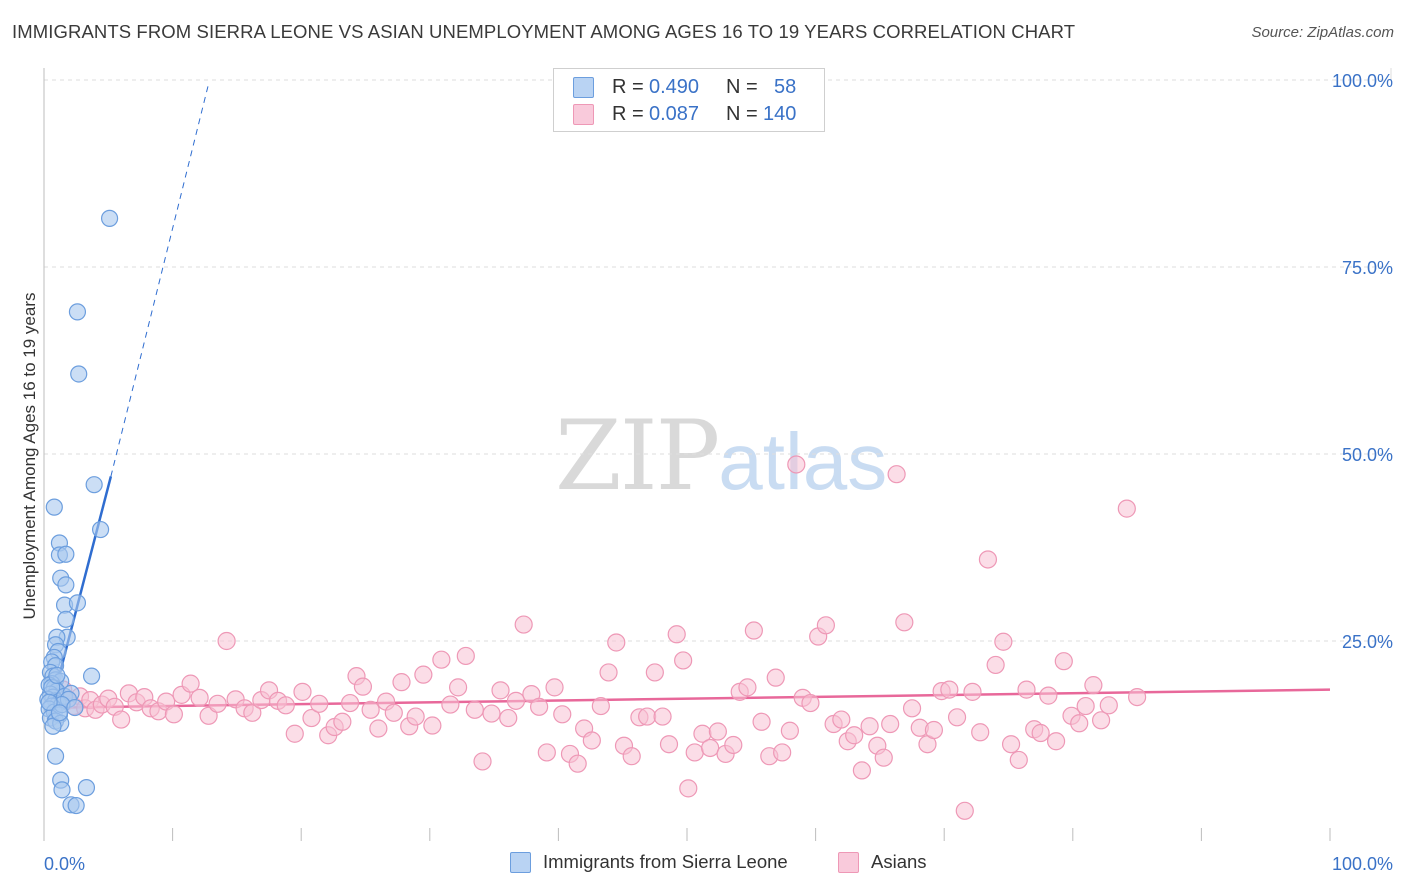 This screenshot has height=892, width=1406. Describe the element at coordinates (674, 113) in the screenshot. I see `legend-r-value: 0.087` at that location.